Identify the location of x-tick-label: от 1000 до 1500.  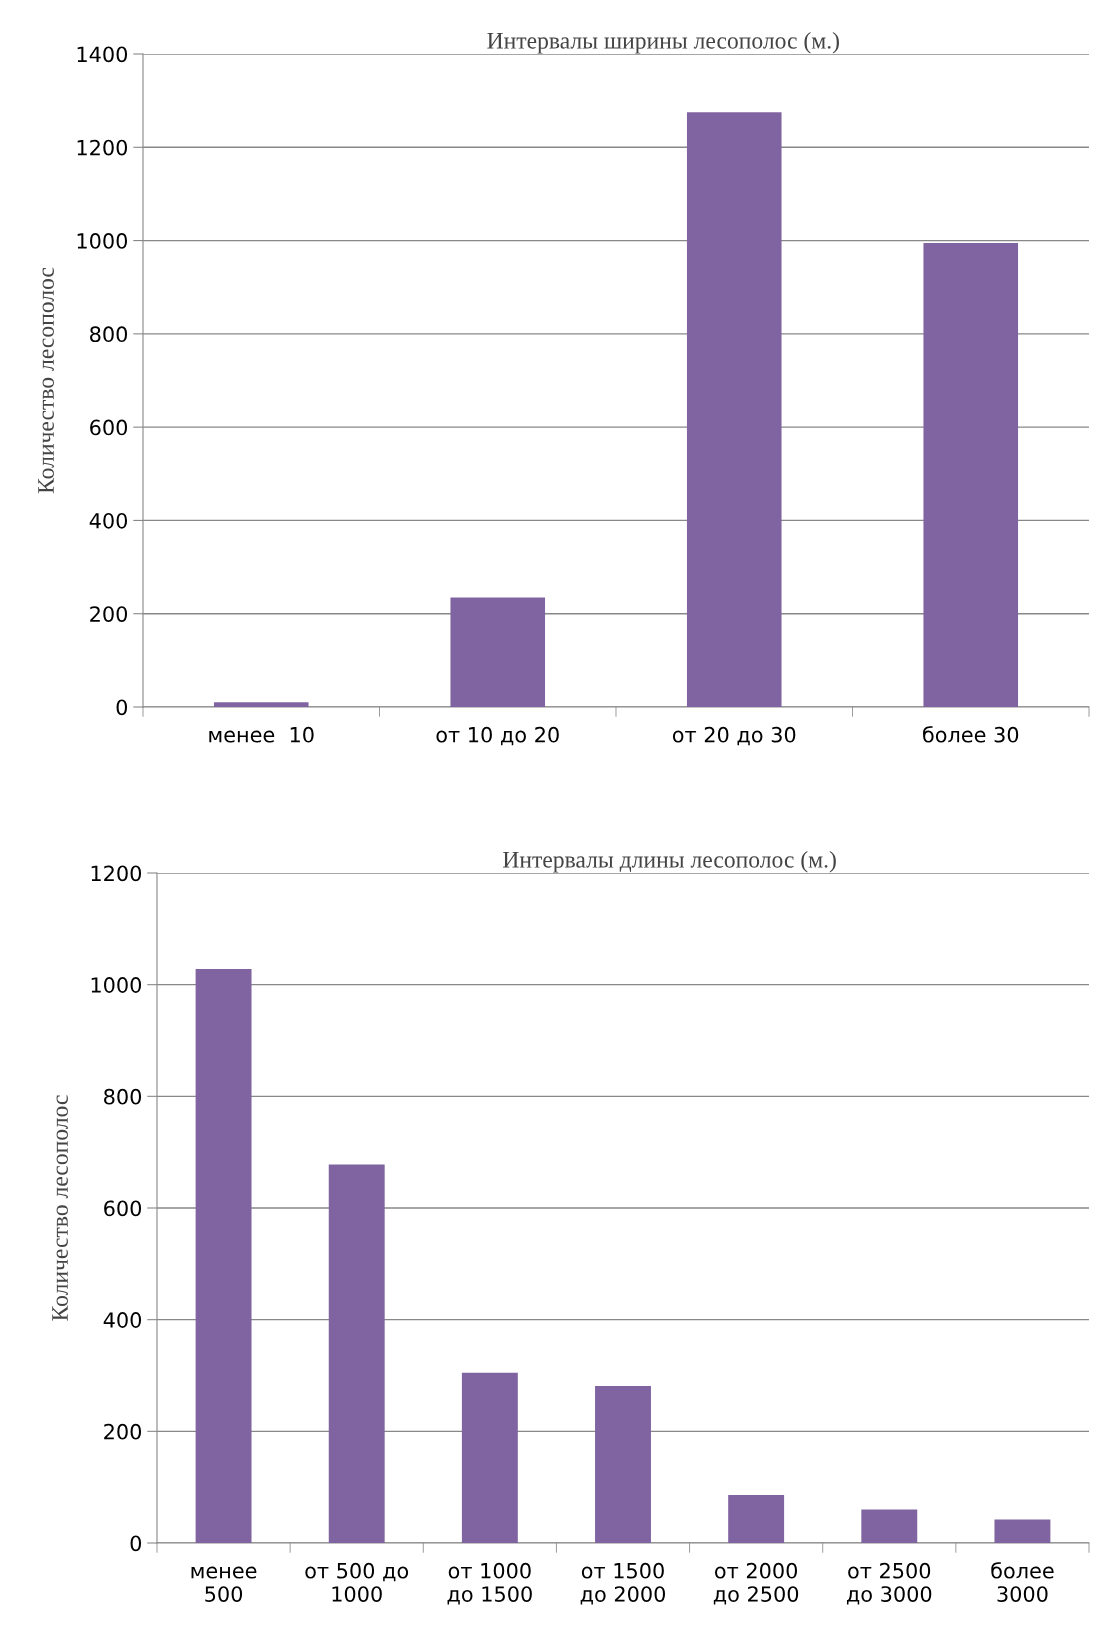
(489, 1583).